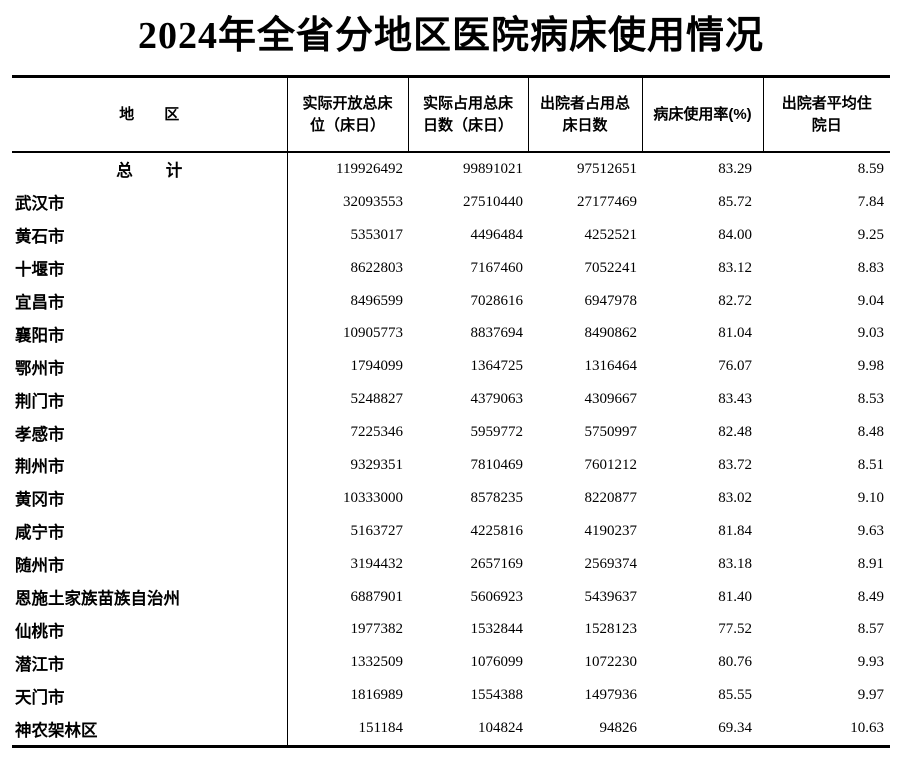  What do you see at coordinates (451, 433) in the screenshot?
I see `table-row: 孝感市 7225346 5959772 5750997 82.48 8.48` at bounding box center [451, 433].